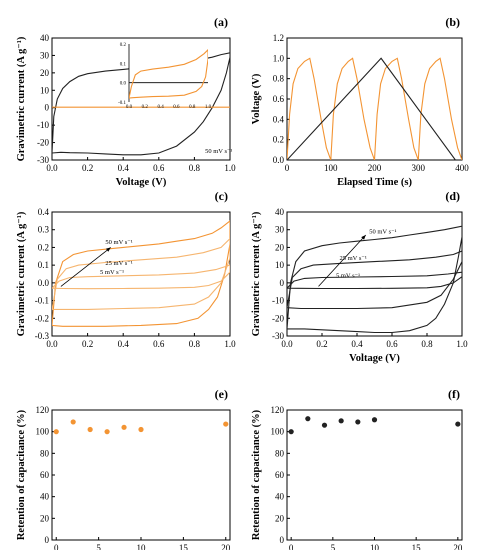 Image resolution: width=484 pixels, height=550 pixels. What do you see at coordinates (42, 301) in the screenshot?
I see `y-tick-label: -0.1` at bounding box center [42, 301].